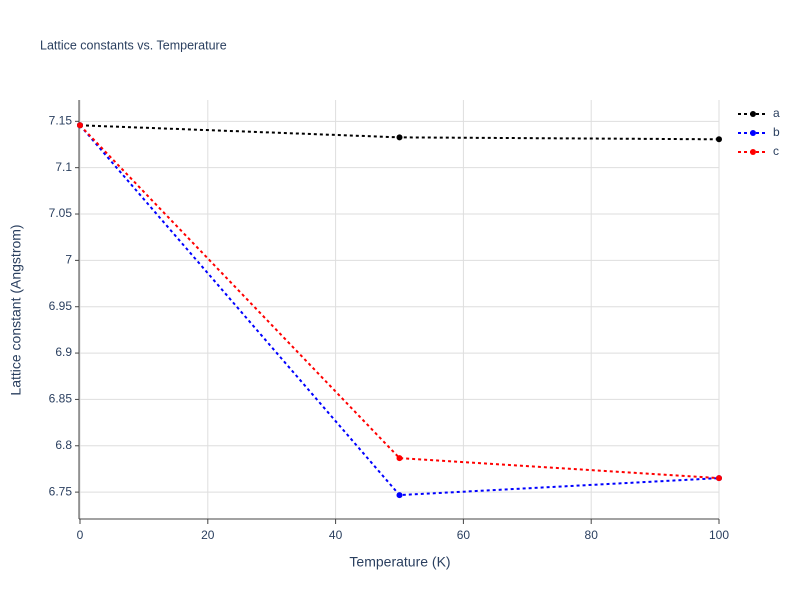 This screenshot has height=600, width=800. I want to click on y-tick-label: 7.1, so click(63, 167).